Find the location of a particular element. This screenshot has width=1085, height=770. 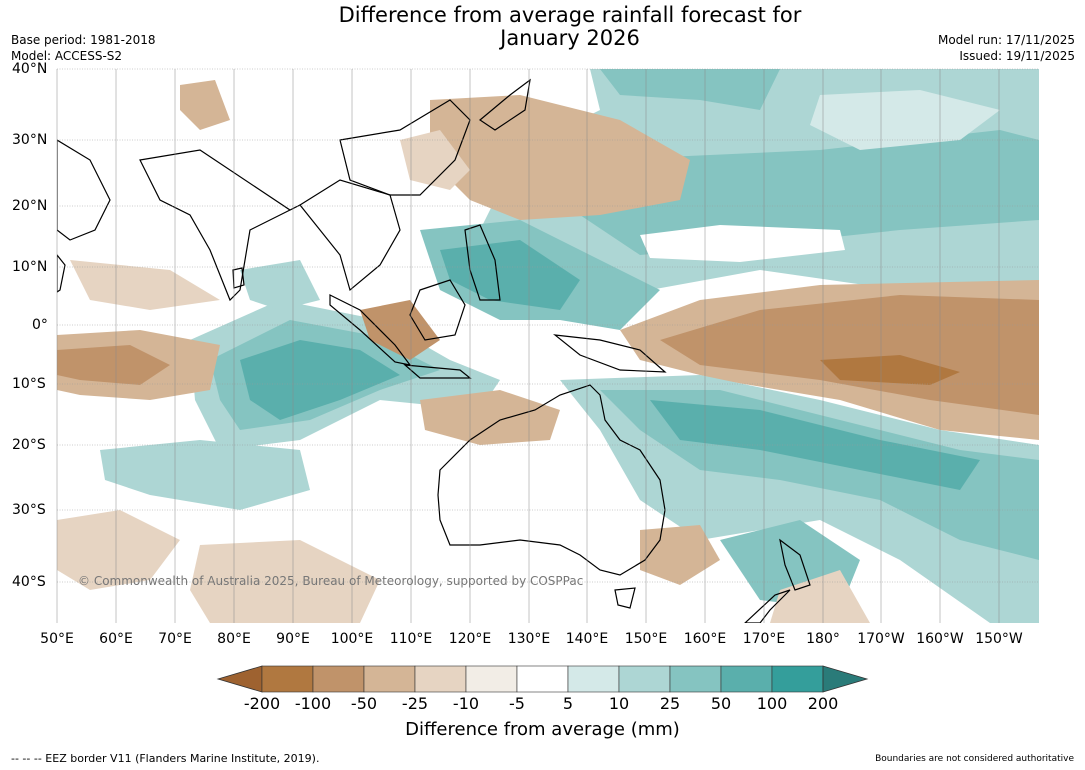

lat-label-10s: 10°S is located at coordinates (29, 384).